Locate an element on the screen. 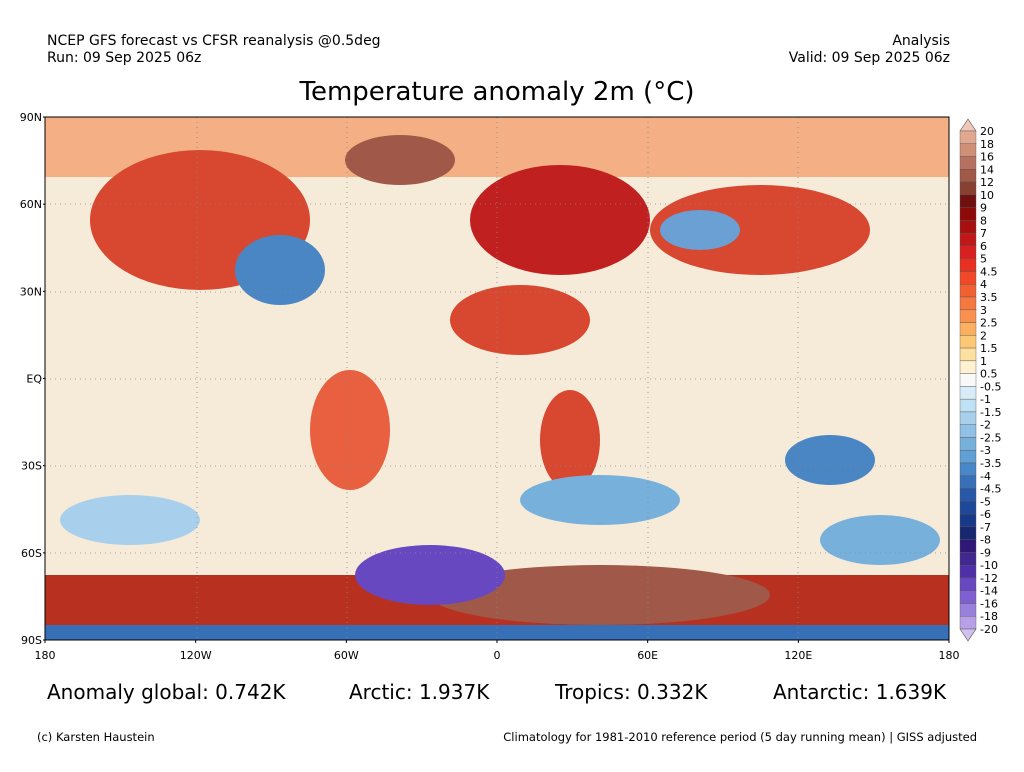 This screenshot has height=772, width=1024. colorbar-label: 7 is located at coordinates (983, 233).